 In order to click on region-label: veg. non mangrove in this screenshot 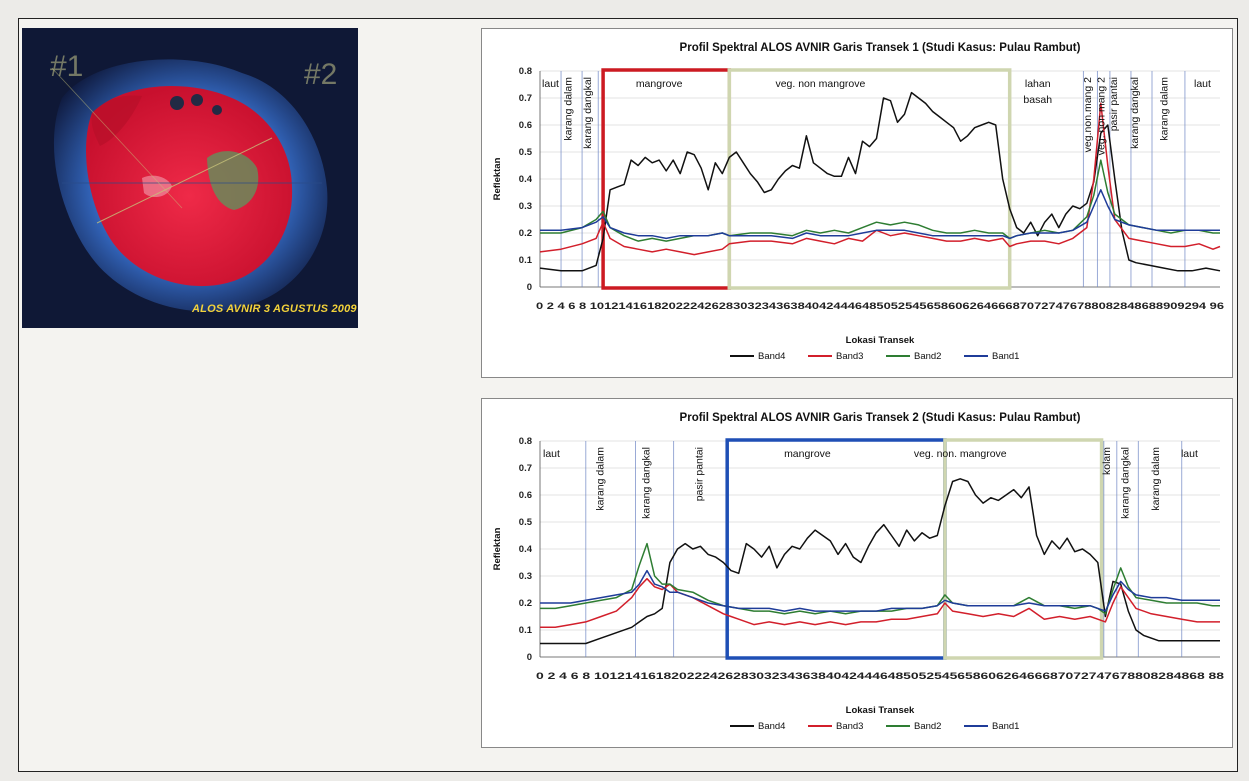, I will do `click(820, 84)`.